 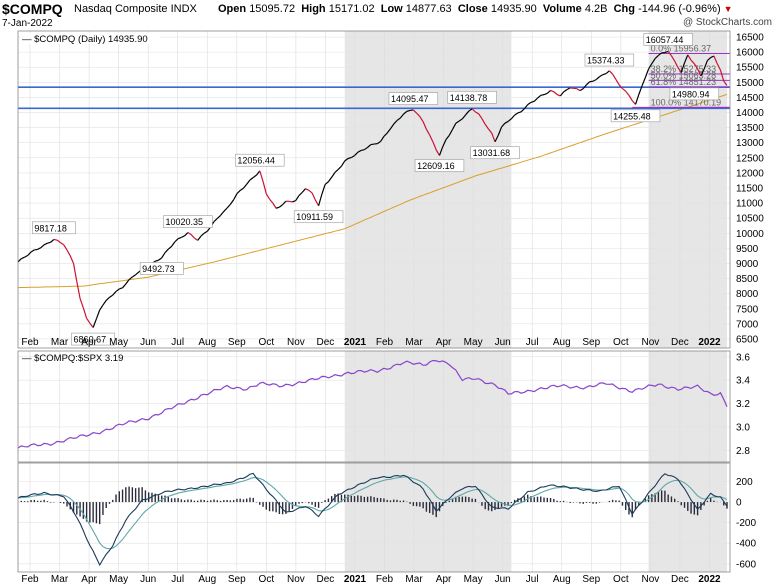 I want to click on bottom-x-label: 2022, so click(x=709, y=579).